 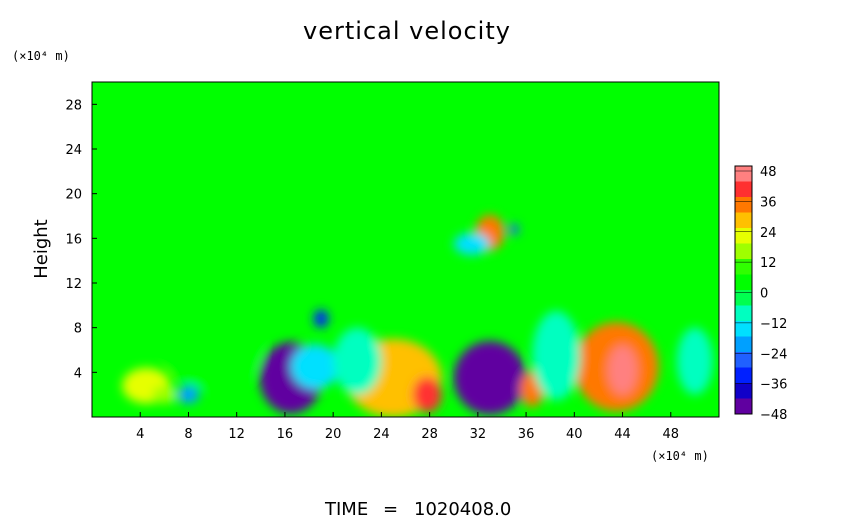 What do you see at coordinates (73, 284) in the screenshot?
I see `y-tick-label: 12` at bounding box center [73, 284].